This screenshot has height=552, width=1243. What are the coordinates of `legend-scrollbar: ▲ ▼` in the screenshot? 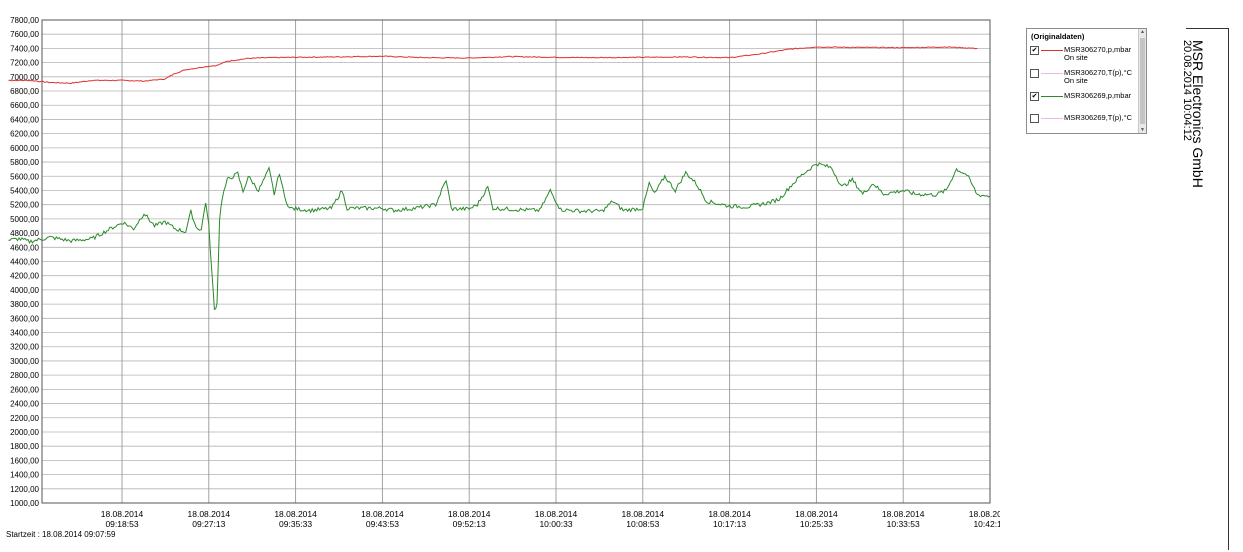 It's located at (1142, 81).